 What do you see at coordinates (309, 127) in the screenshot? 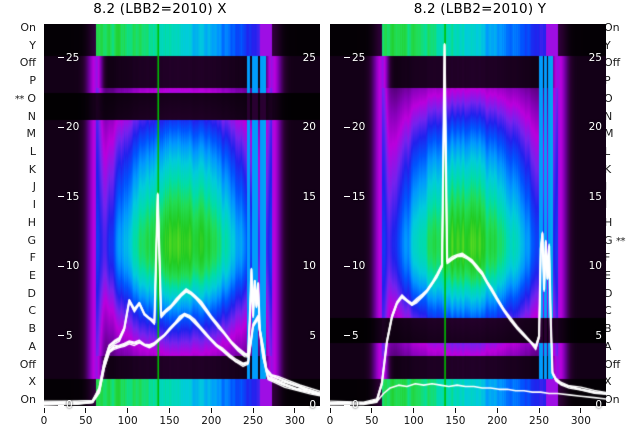
I see `y-tick-20-r-x: 20` at bounding box center [309, 127].